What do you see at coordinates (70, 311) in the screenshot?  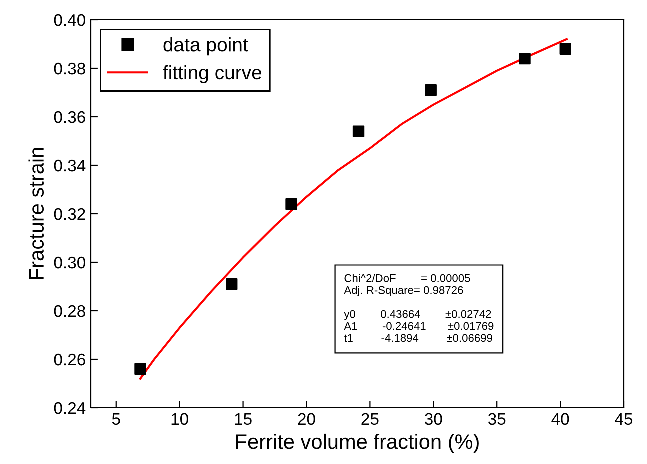 I see `y-tick-label: 0.28` at bounding box center [70, 311].